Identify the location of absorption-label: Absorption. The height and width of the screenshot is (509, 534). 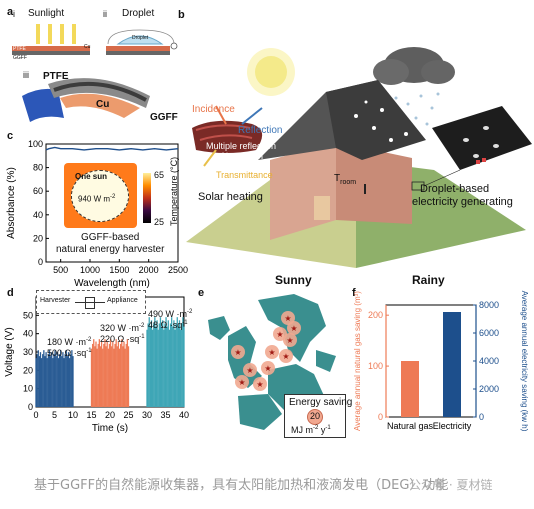
(242, 156).